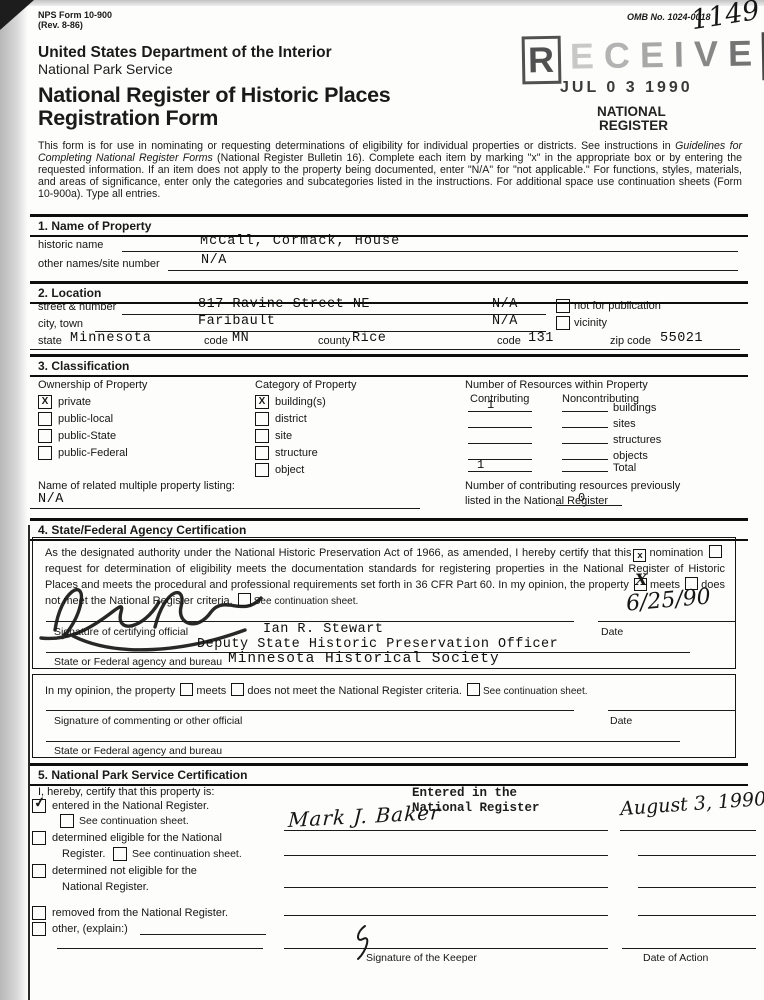 The height and width of the screenshot is (1000, 764). What do you see at coordinates (697, 915) in the screenshot?
I see `date-row4-line` at bounding box center [697, 915].